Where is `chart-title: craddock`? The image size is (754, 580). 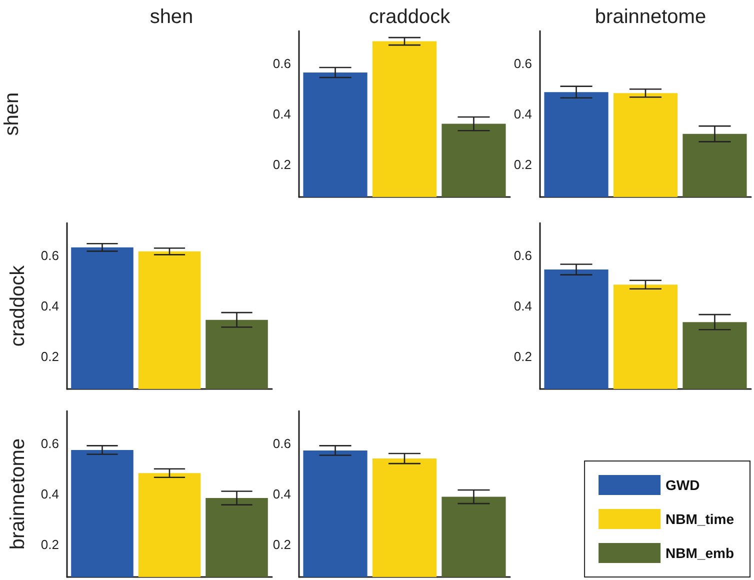
chart-title: craddock is located at coordinates (410, 17).